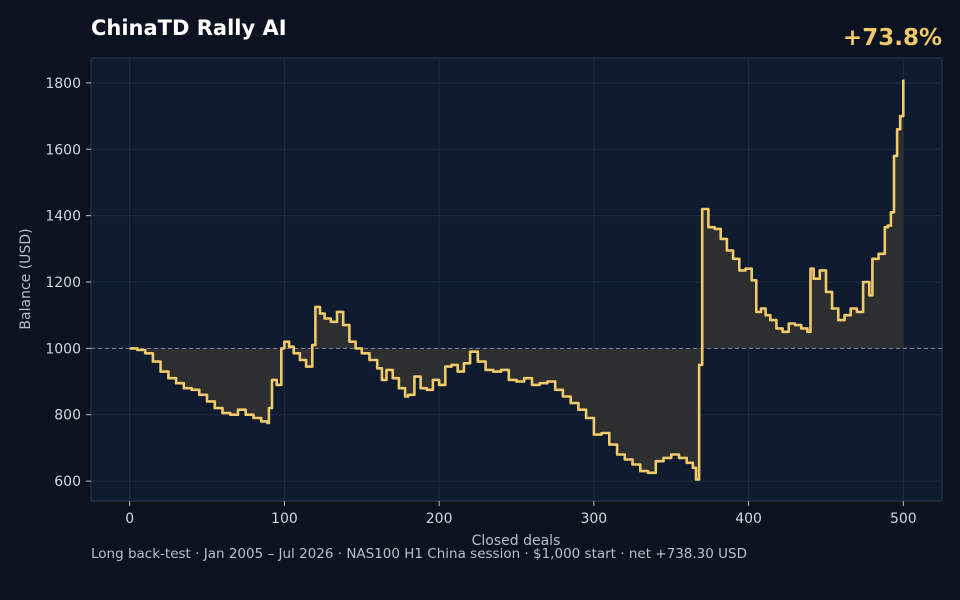 This screenshot has width=960, height=600. I want to click on y-tick-labels: 600 800 1000 1200 1400 1600 1800, so click(68, 283).